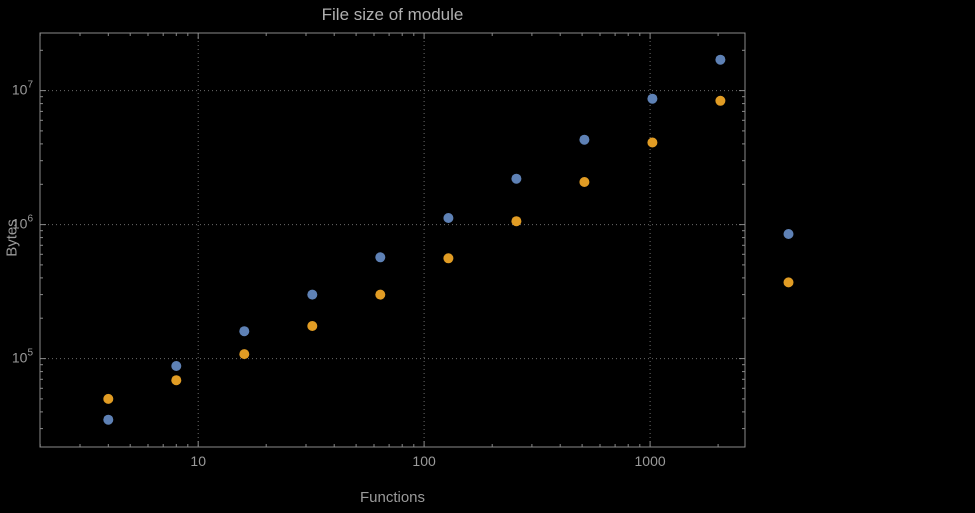 This screenshot has width=975, height=513. I want to click on y-tick-label: 10⁵, so click(23, 357).